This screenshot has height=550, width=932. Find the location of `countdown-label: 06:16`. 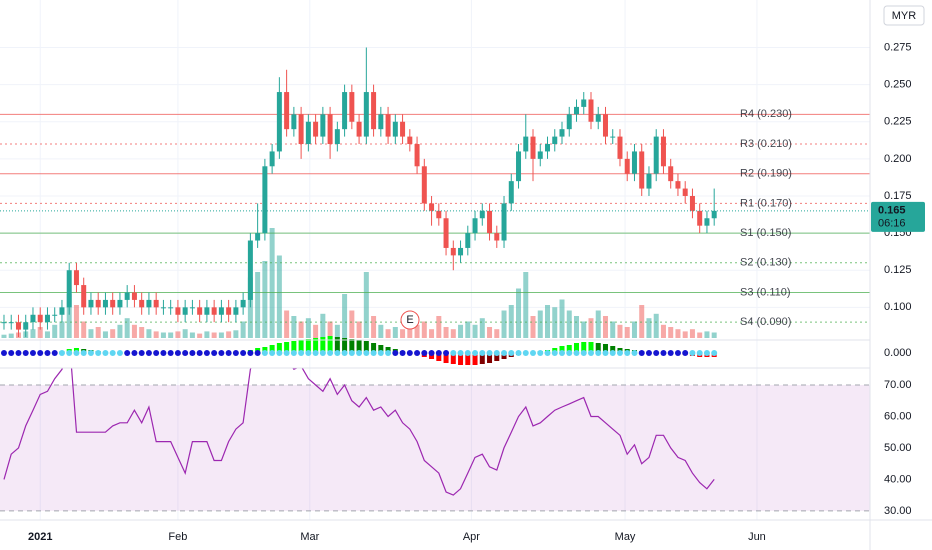

countdown-label: 06:16 is located at coordinates (892, 224).